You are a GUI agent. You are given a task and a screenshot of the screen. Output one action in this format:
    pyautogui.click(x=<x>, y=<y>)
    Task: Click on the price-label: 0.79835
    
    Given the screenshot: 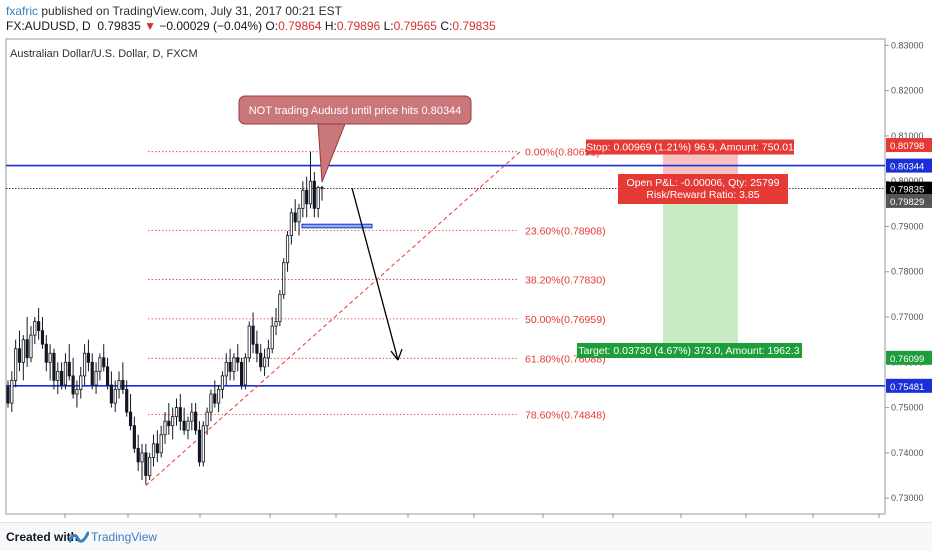 What is the action you would take?
    pyautogui.click(x=907, y=190)
    